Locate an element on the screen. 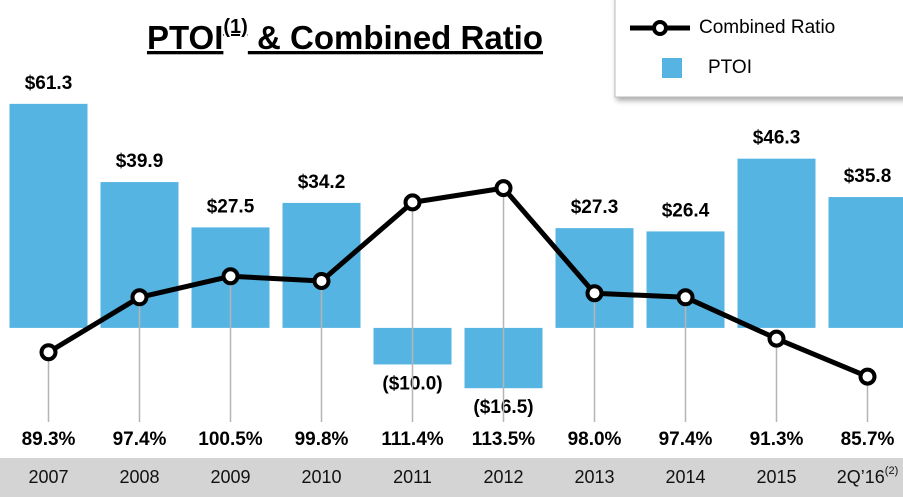 This screenshot has height=497, width=903. category-text: 2007 is located at coordinates (48, 477).